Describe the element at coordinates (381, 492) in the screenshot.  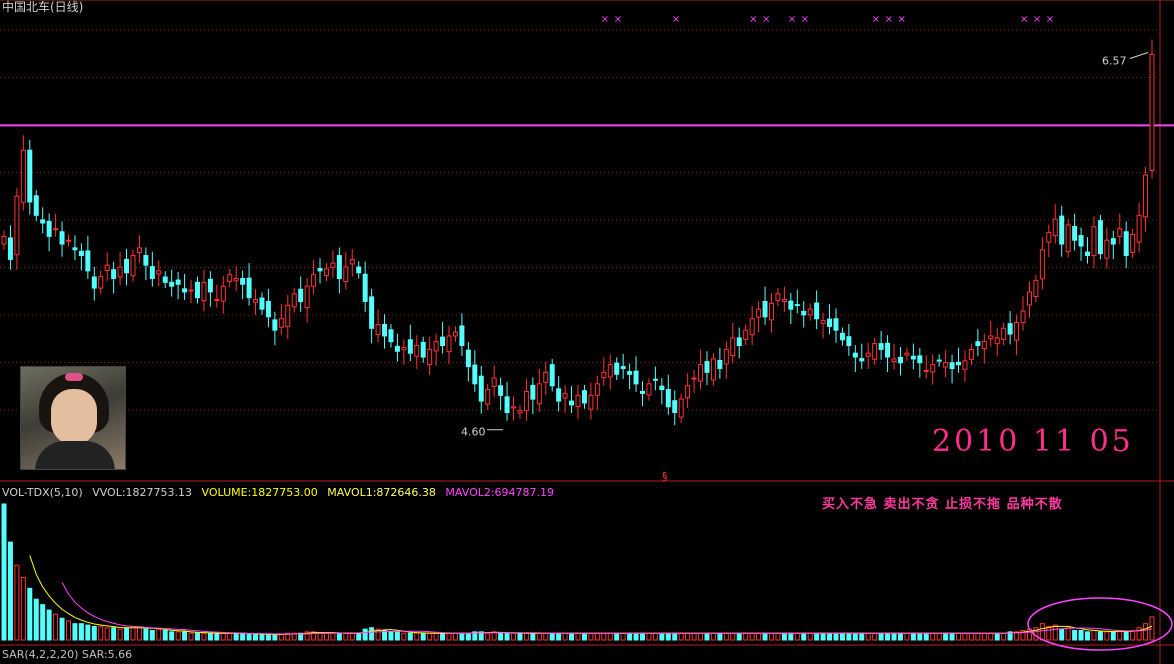
I see `mavol1-value: MAVOL1:872646.38` at that location.